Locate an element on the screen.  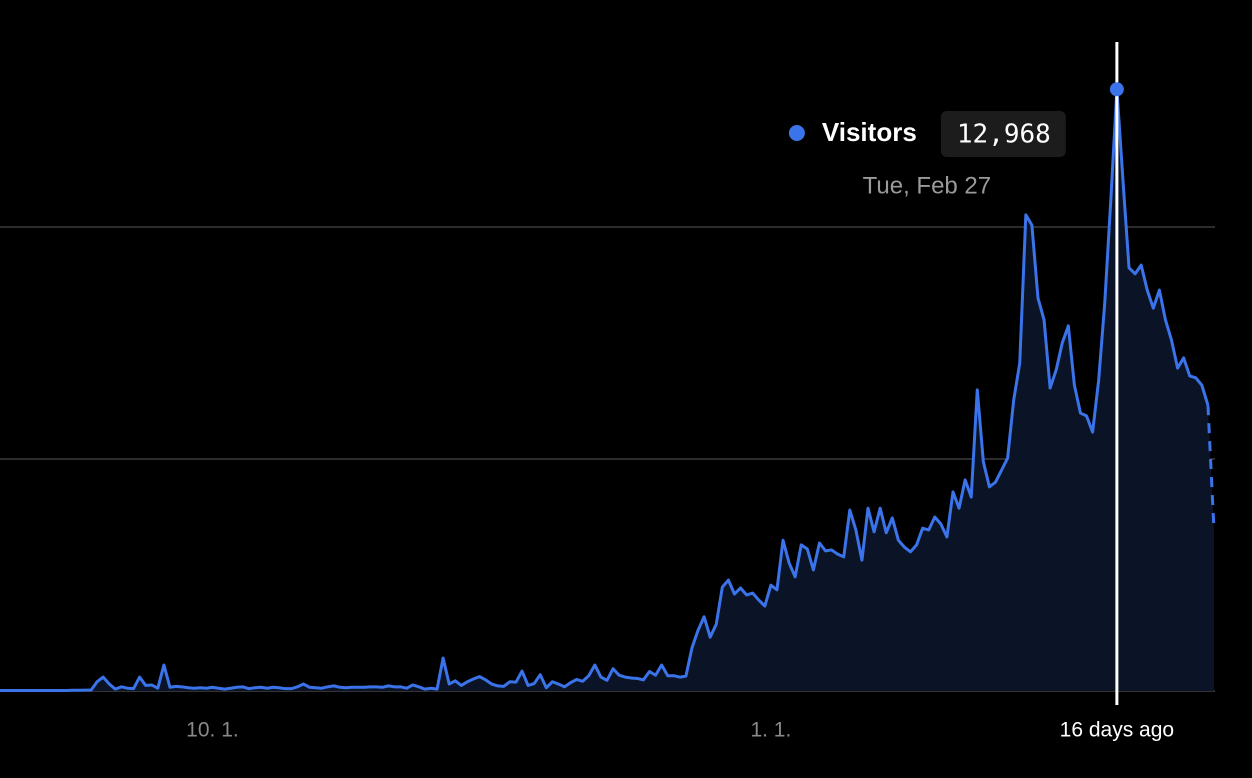
hover-dot is located at coordinates (1116, 89).